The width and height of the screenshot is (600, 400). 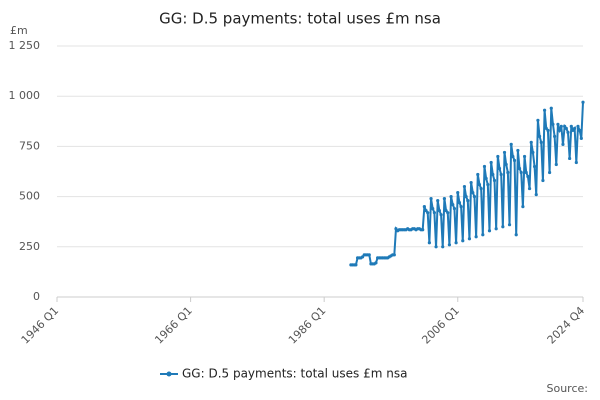 I want to click on legend-marker, so click(x=169, y=374).